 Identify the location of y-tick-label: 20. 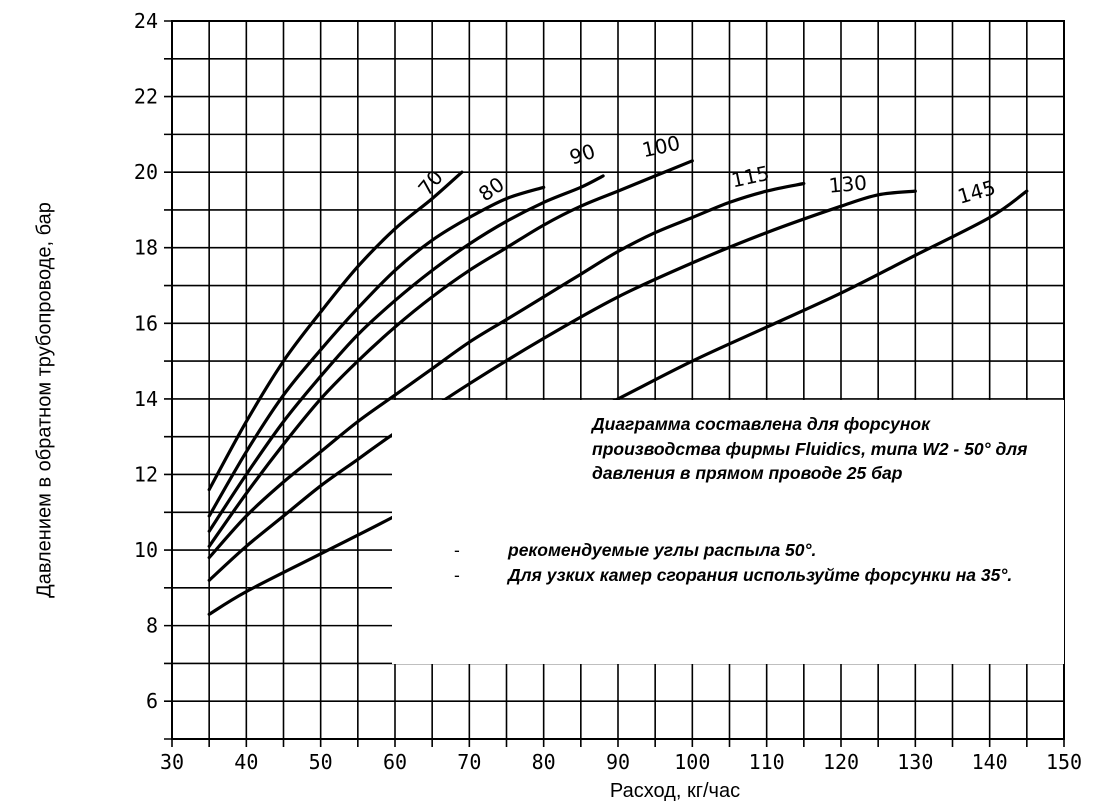
(146, 172).